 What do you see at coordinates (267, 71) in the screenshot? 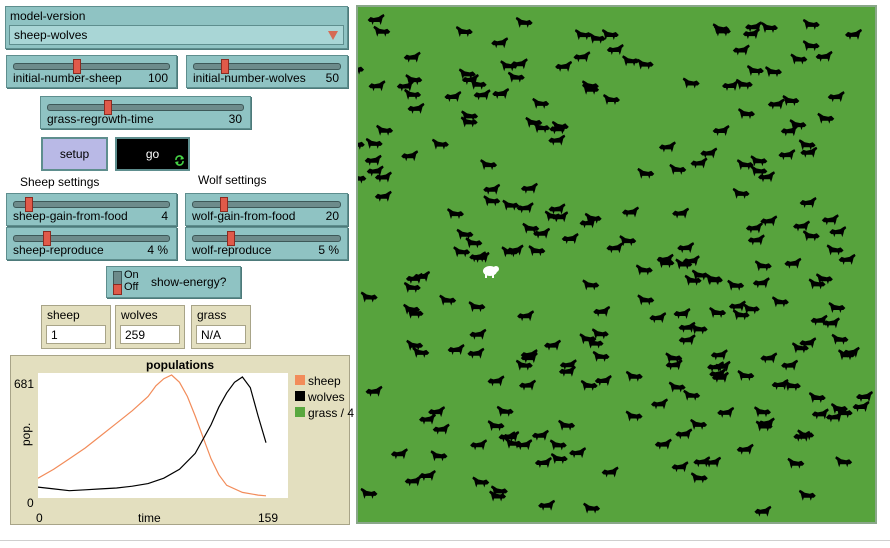
I see `slider-initial-number-wolves: initial-number-wolves 50` at bounding box center [267, 71].